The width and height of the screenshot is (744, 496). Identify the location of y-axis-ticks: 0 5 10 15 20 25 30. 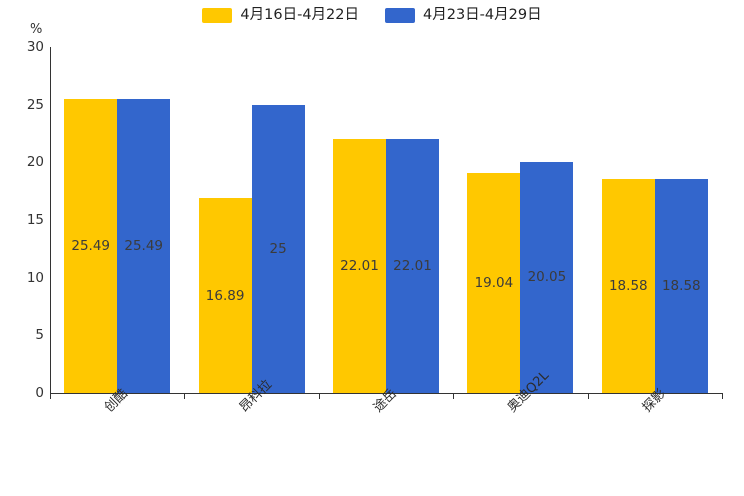
(22, 248).